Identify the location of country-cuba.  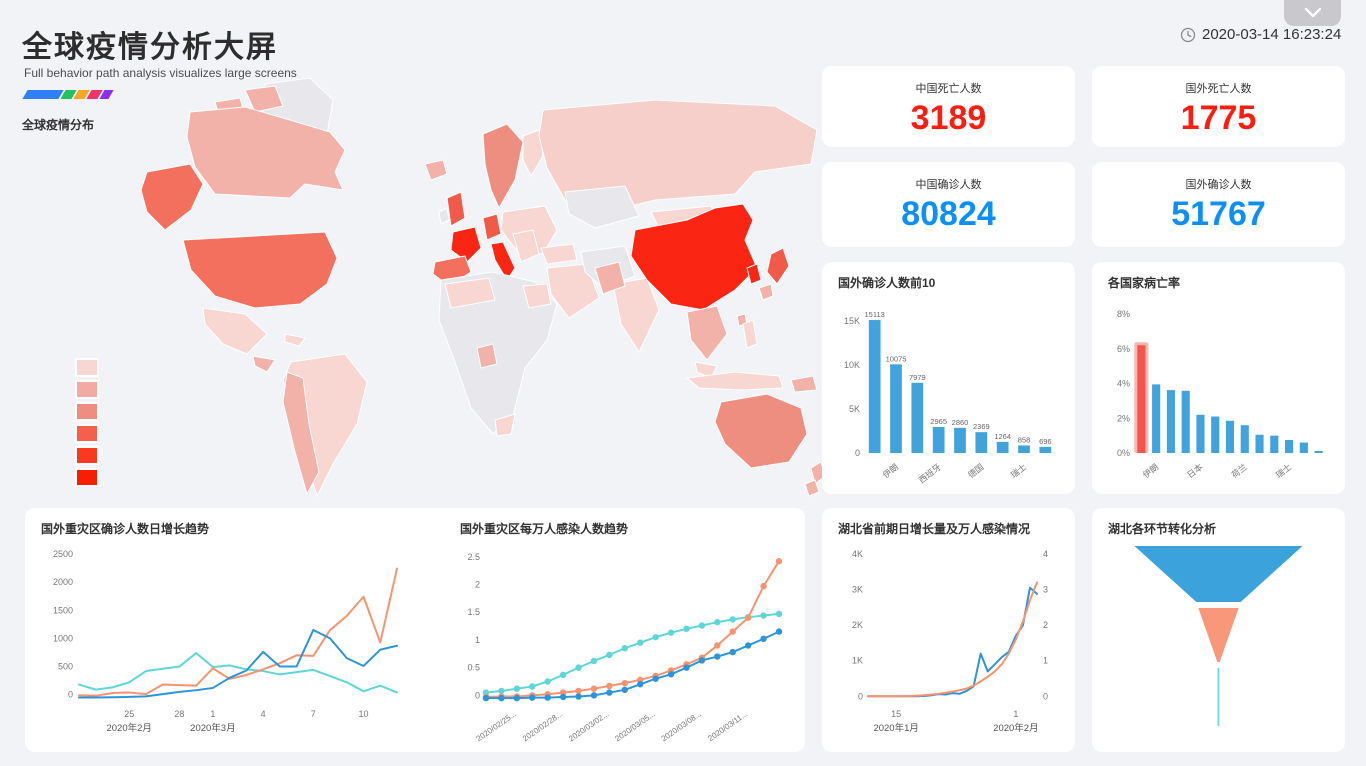
(295, 340).